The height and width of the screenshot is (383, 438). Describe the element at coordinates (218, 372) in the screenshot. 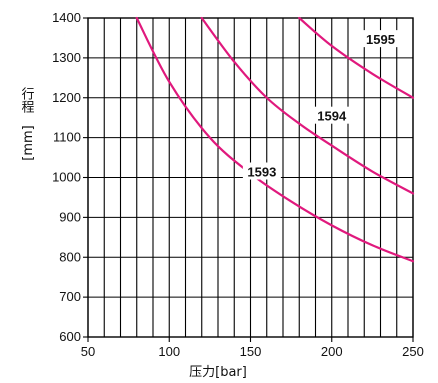

I see `x-axis-title: 压力[bar]` at that location.